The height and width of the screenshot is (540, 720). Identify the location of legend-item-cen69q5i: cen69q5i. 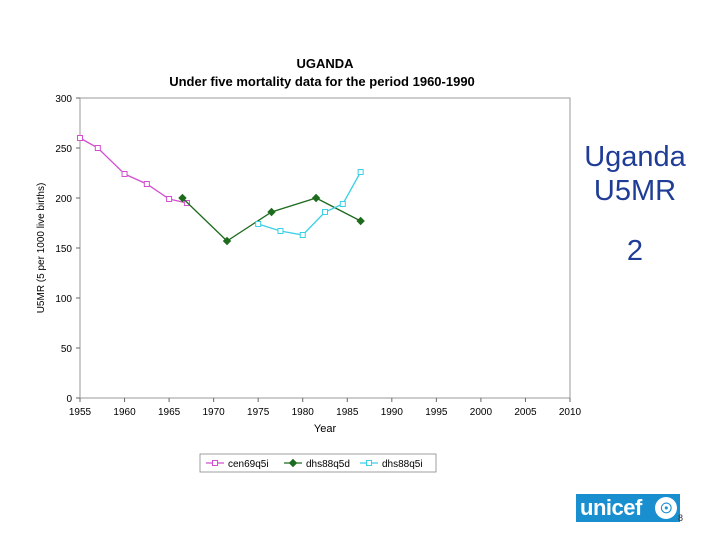
(237, 464).